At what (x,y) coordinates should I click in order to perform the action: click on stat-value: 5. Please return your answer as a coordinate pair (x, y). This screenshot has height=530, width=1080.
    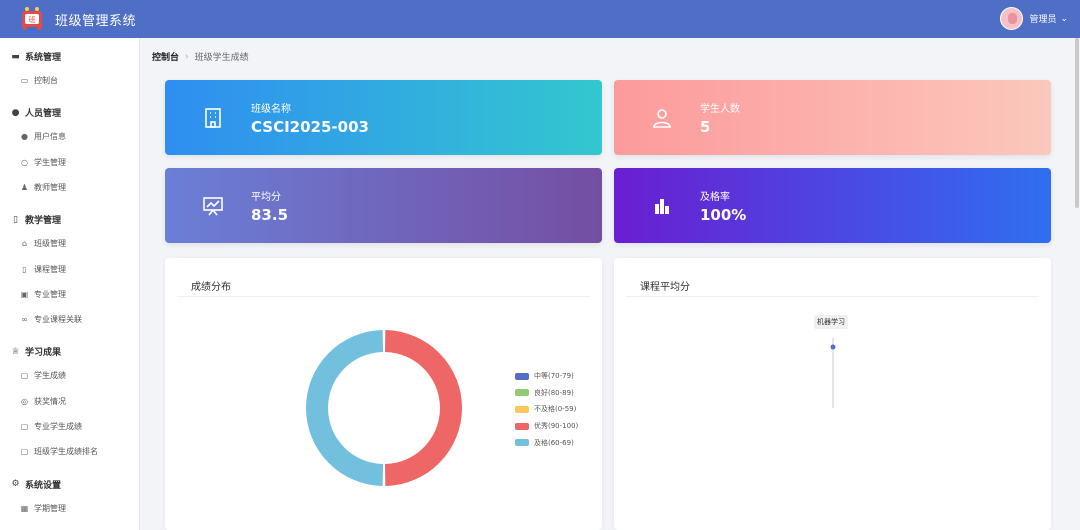
    Looking at the image, I should click on (705, 127).